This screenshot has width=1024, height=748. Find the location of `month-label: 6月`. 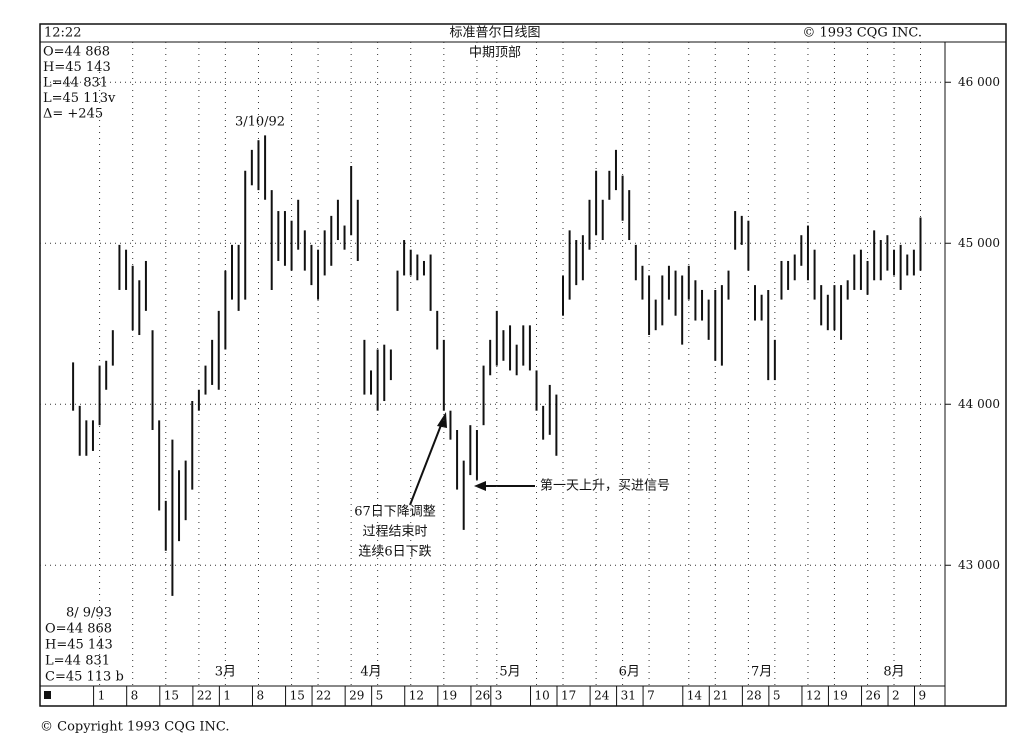

month-label: 6月 is located at coordinates (629, 672).